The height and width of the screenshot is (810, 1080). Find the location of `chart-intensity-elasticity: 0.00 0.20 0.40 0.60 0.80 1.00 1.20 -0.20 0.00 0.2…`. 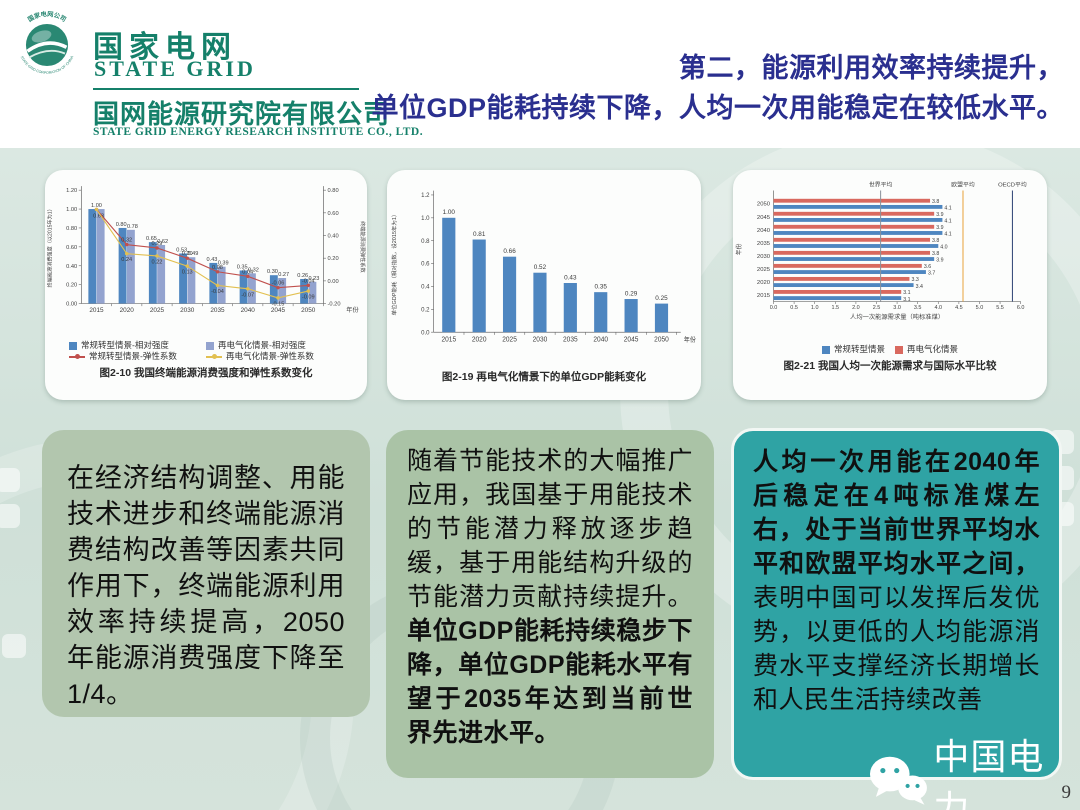

chart-intensity-elasticity: 0.00 0.20 0.40 0.60 0.80 1.00 1.20 -0.20 0.00 0.2… is located at coordinates (206, 250).